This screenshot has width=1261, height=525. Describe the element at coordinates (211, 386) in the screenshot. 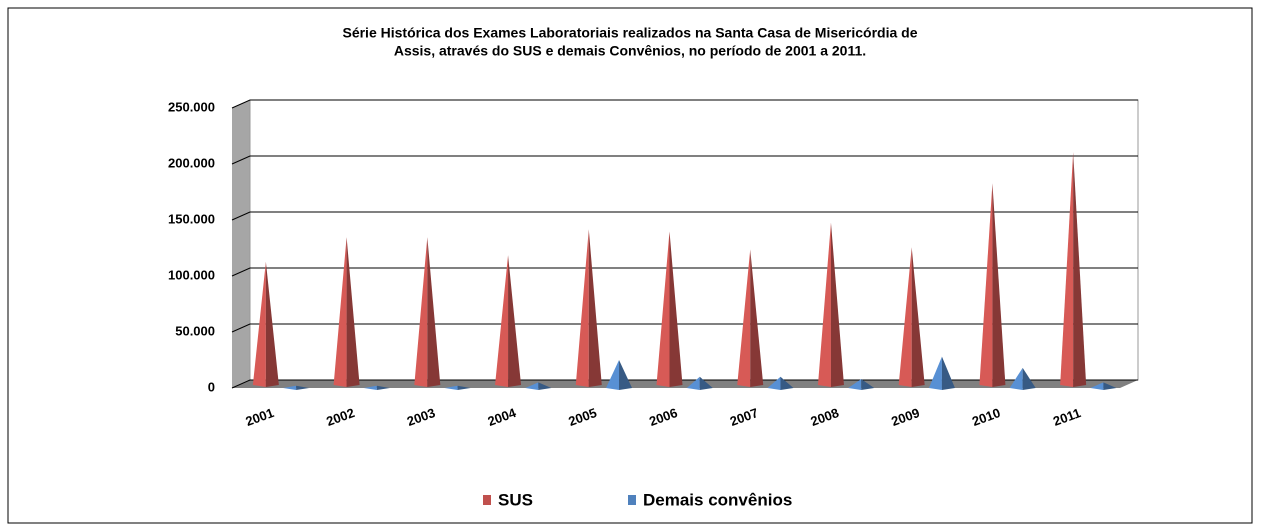

I see `y-tick-label: 0` at that location.